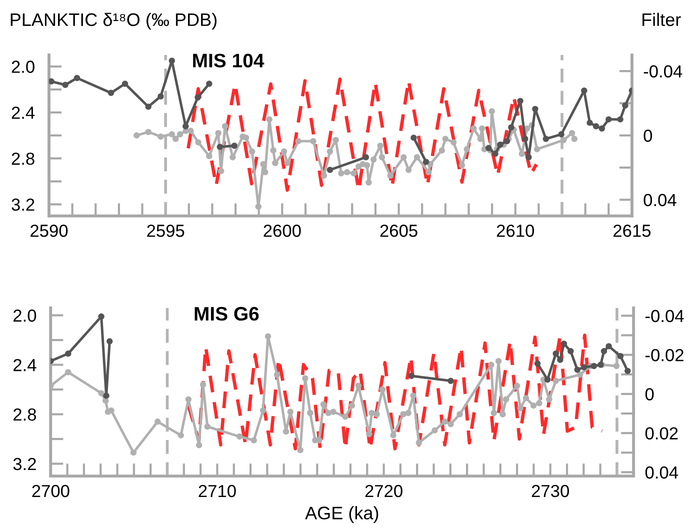  What do you see at coordinates (550, 491) in the screenshot?
I see `x-tick-label: 2730` at bounding box center [550, 491].